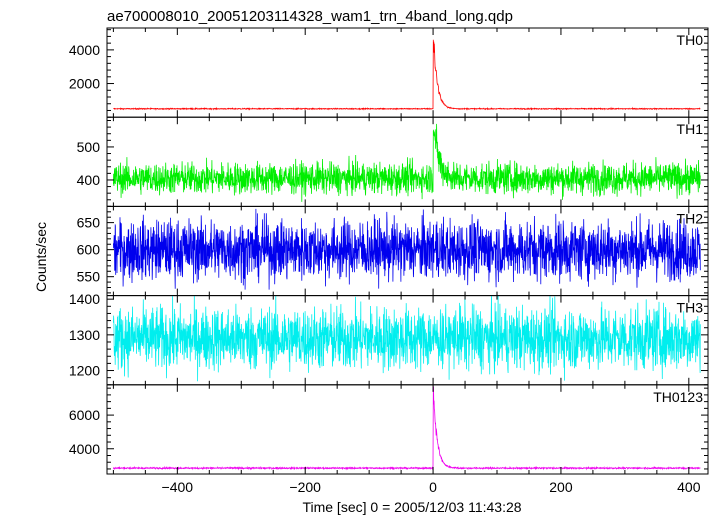 The width and height of the screenshot is (717, 516). I want to click on y-tick-label: 400, so click(89, 180).